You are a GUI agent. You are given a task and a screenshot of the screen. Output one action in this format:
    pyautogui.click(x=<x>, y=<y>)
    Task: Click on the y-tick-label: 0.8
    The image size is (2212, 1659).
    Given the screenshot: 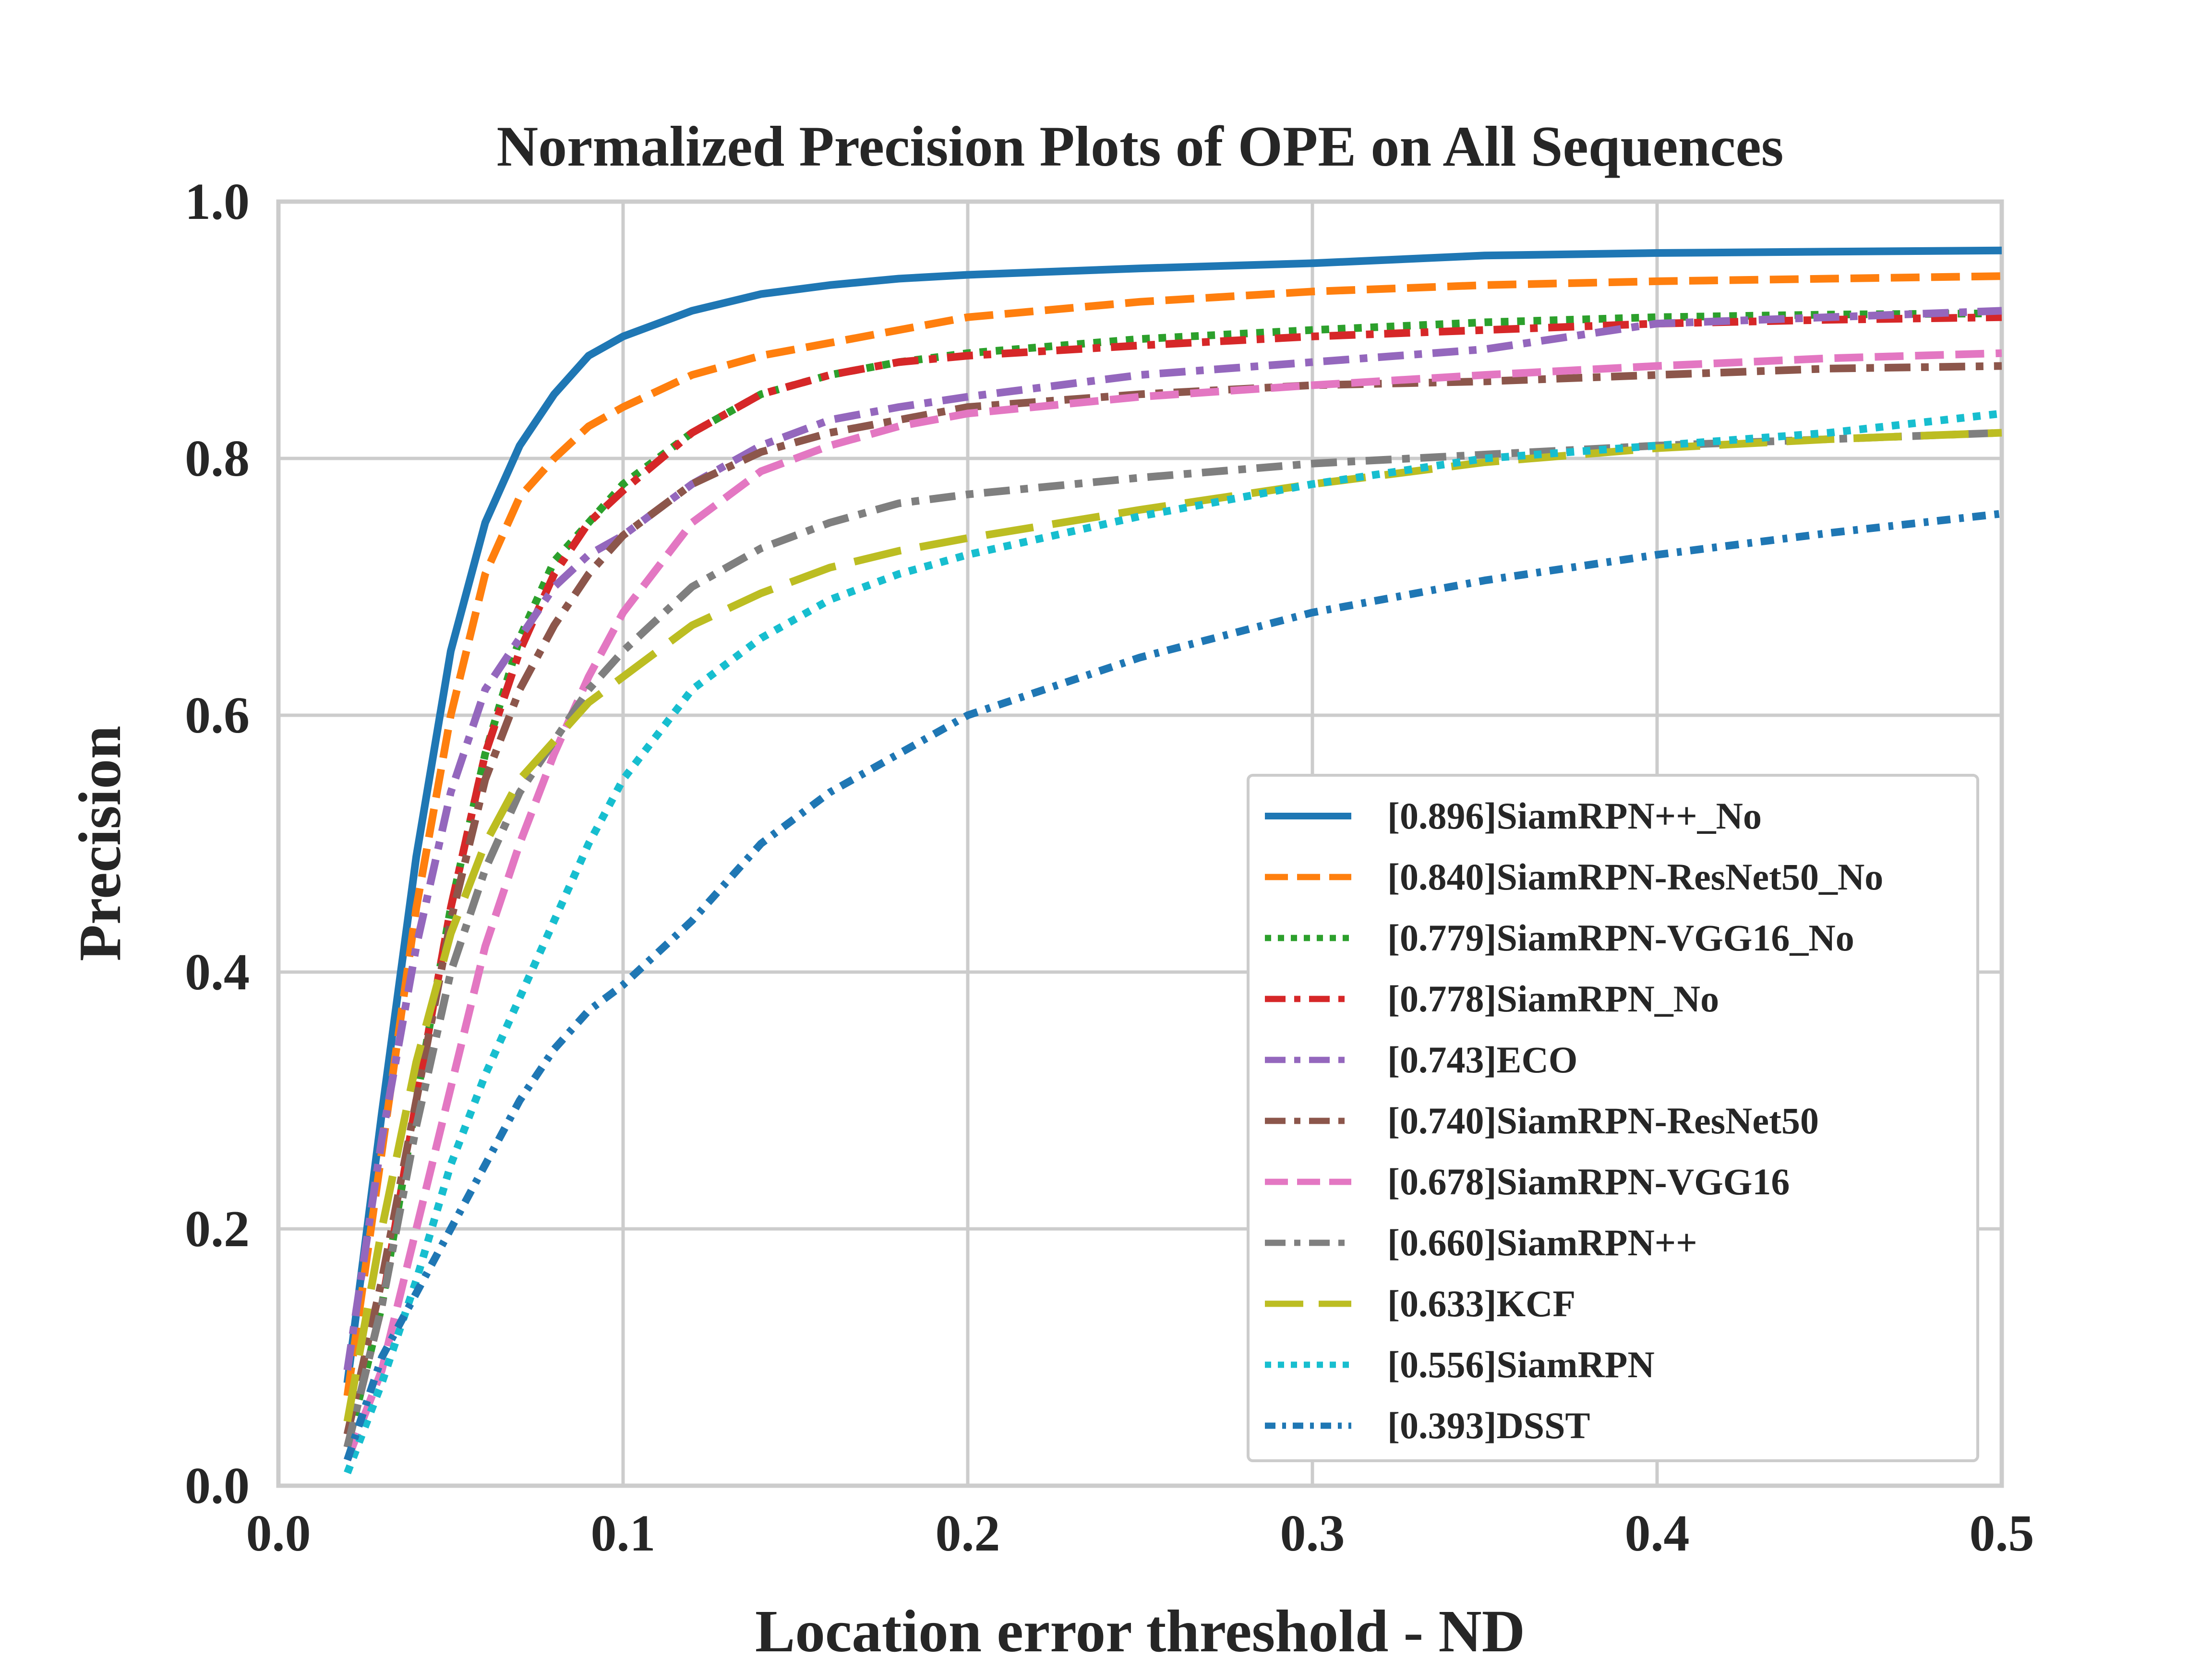 What is the action you would take?
    pyautogui.click(x=217, y=459)
    